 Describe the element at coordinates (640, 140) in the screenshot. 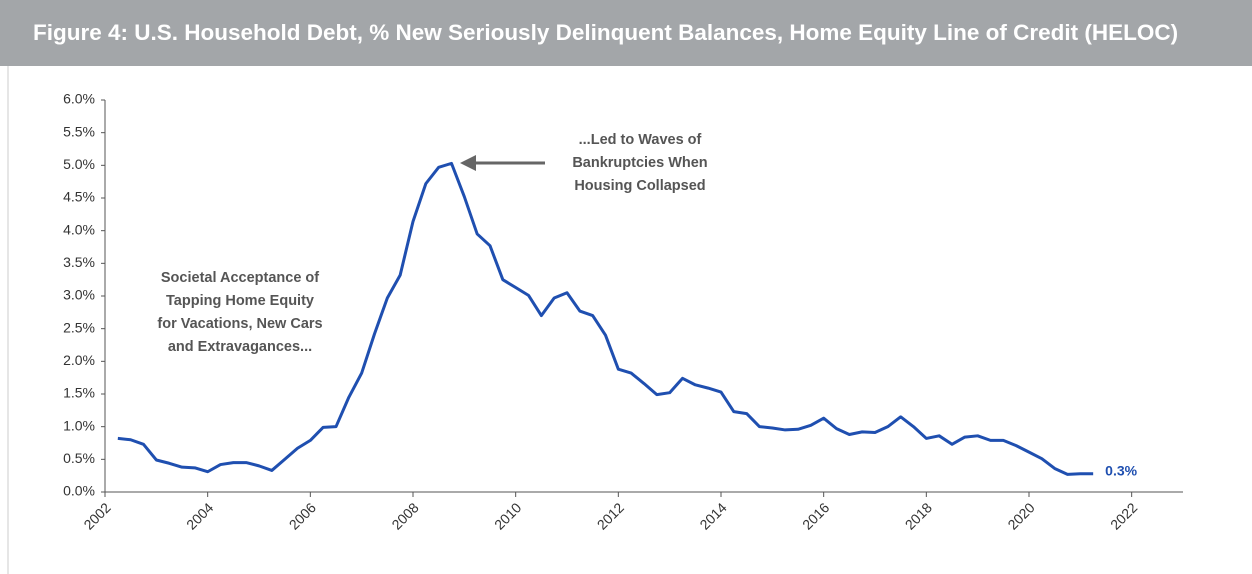

I see `annotation: ...Led to Waves of` at that location.